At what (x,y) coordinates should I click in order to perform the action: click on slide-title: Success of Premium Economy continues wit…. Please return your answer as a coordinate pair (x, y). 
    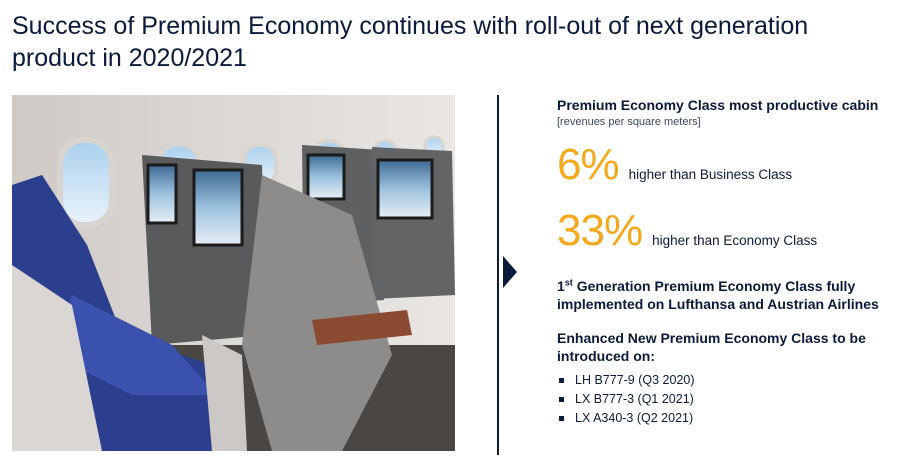
    Looking at the image, I should click on (410, 42).